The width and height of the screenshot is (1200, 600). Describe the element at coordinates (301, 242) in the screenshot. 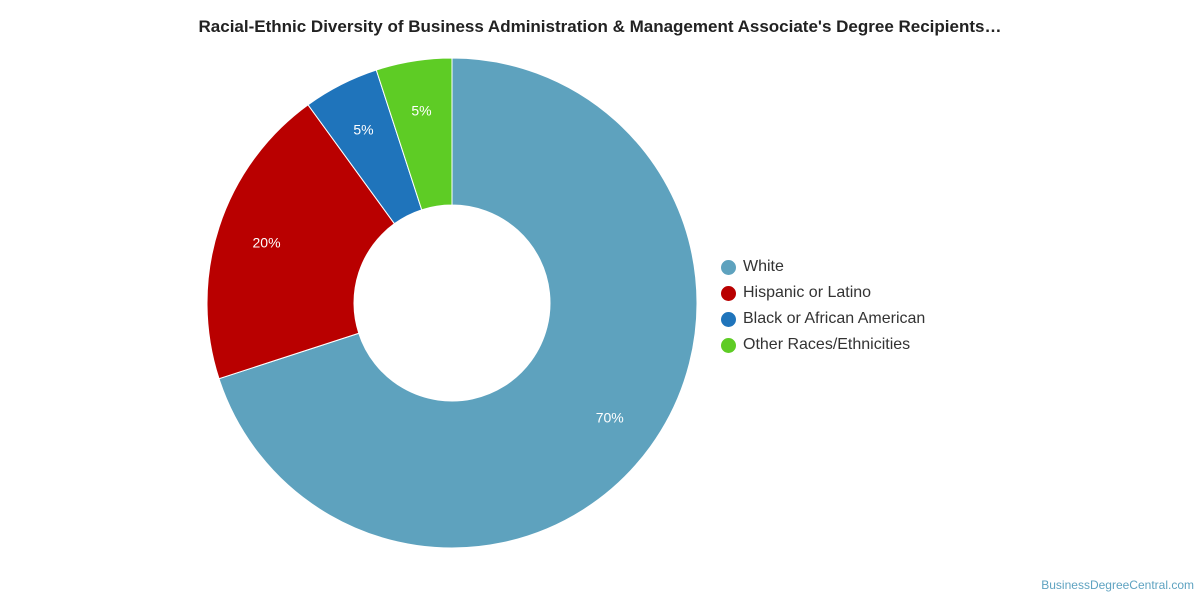

I see `slice-hispanic-or-latino` at that location.